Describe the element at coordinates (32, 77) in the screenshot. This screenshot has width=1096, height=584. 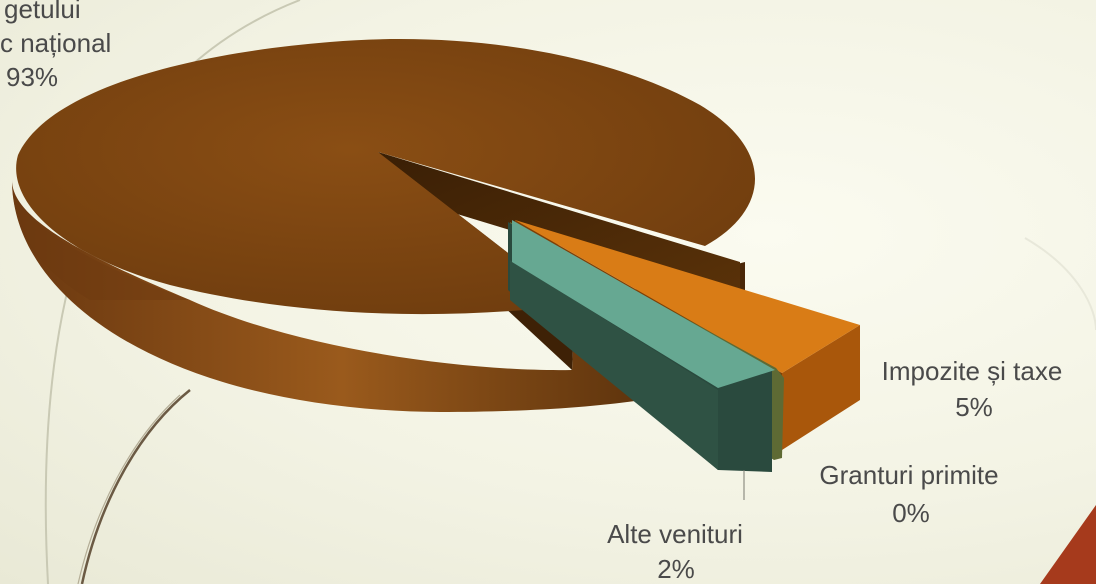
I see `label-slice-93-value: 93%` at that location.